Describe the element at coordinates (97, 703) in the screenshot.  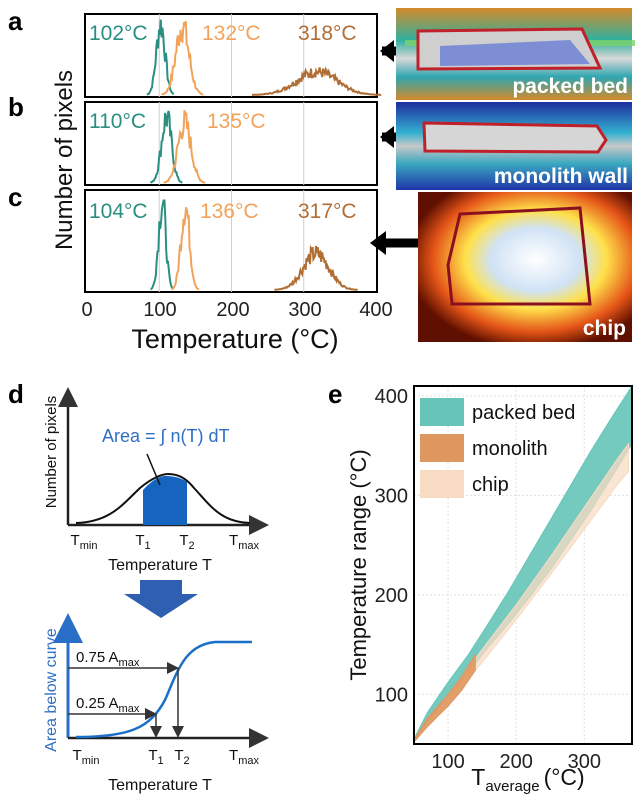
I see `level-025-label: 0.25 A` at that location.